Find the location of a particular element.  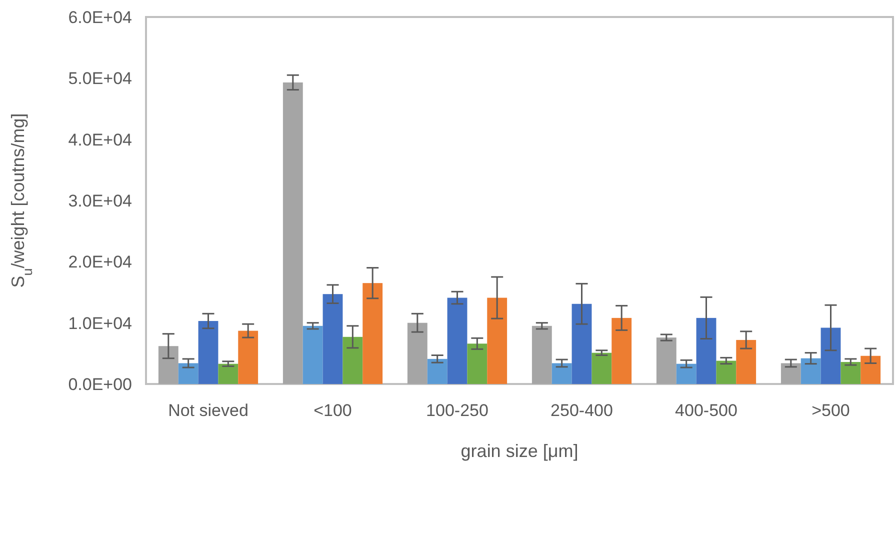

y-tick-label: 0.0E+00 is located at coordinates (100, 384).